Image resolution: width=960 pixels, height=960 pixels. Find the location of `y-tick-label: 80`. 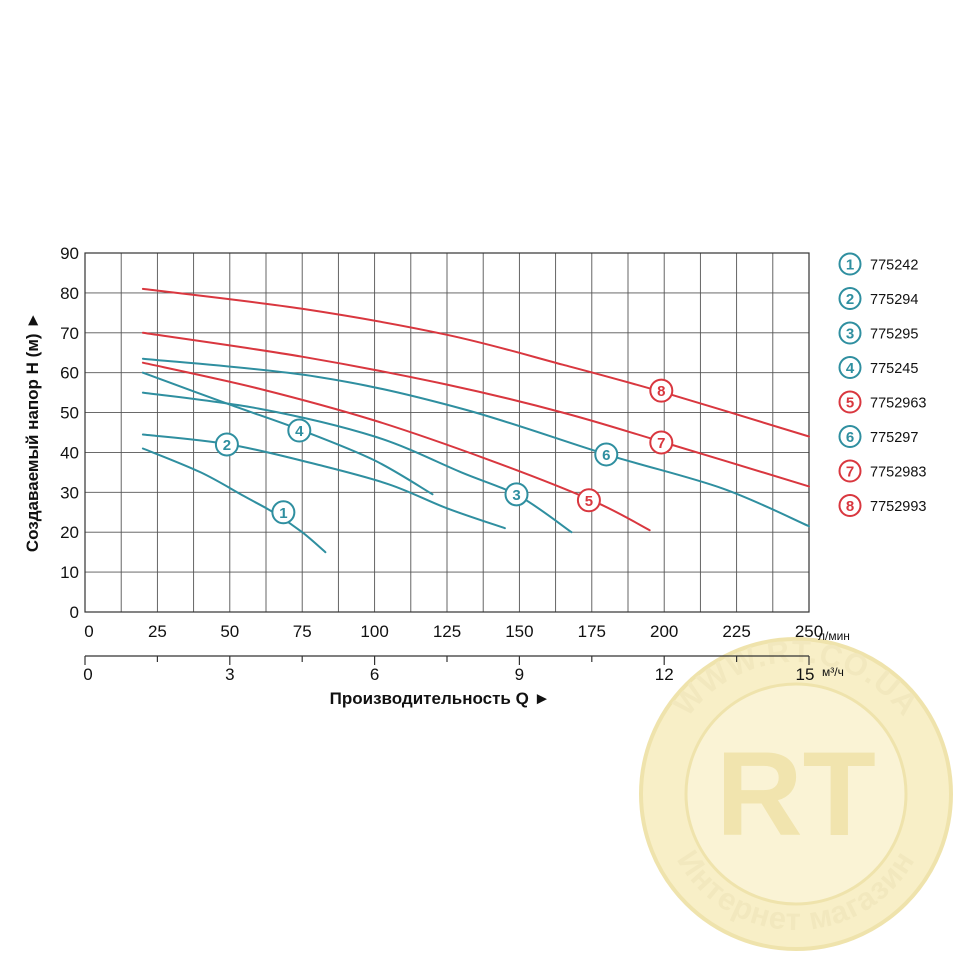

y-tick-label: 80 is located at coordinates (69, 293).